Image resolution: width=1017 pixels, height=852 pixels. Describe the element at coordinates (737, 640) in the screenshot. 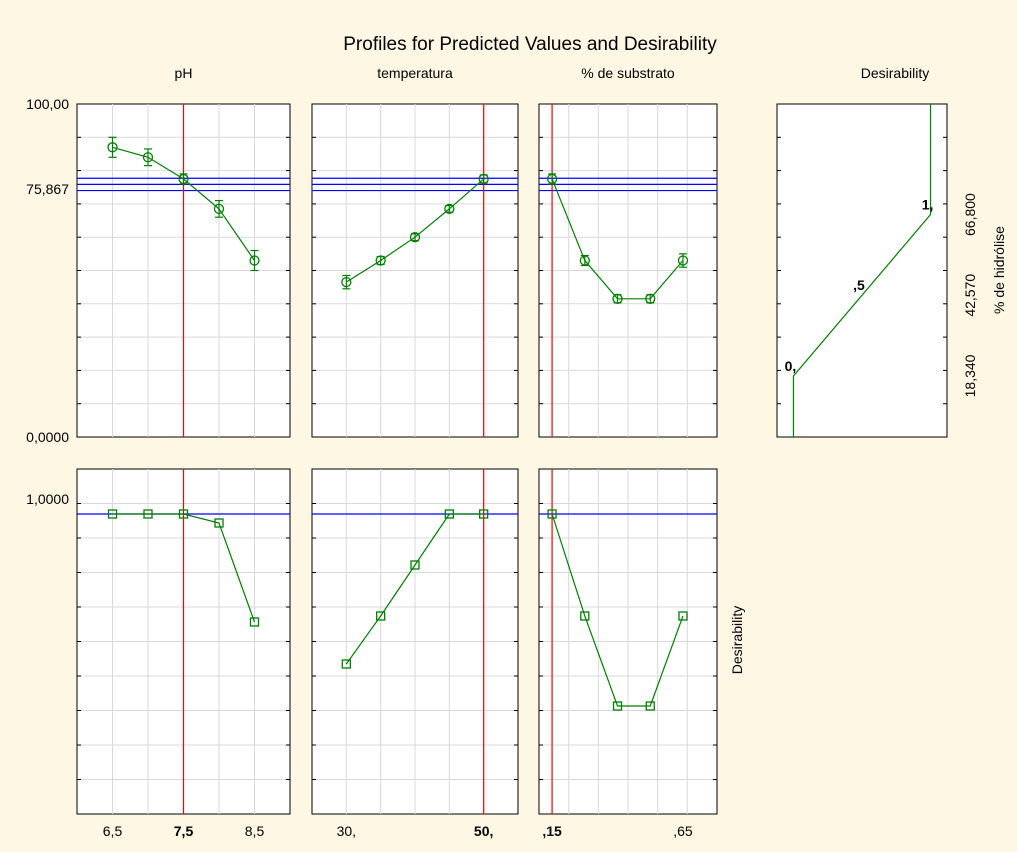

I see `desirability-axis-label: Desirability` at that location.